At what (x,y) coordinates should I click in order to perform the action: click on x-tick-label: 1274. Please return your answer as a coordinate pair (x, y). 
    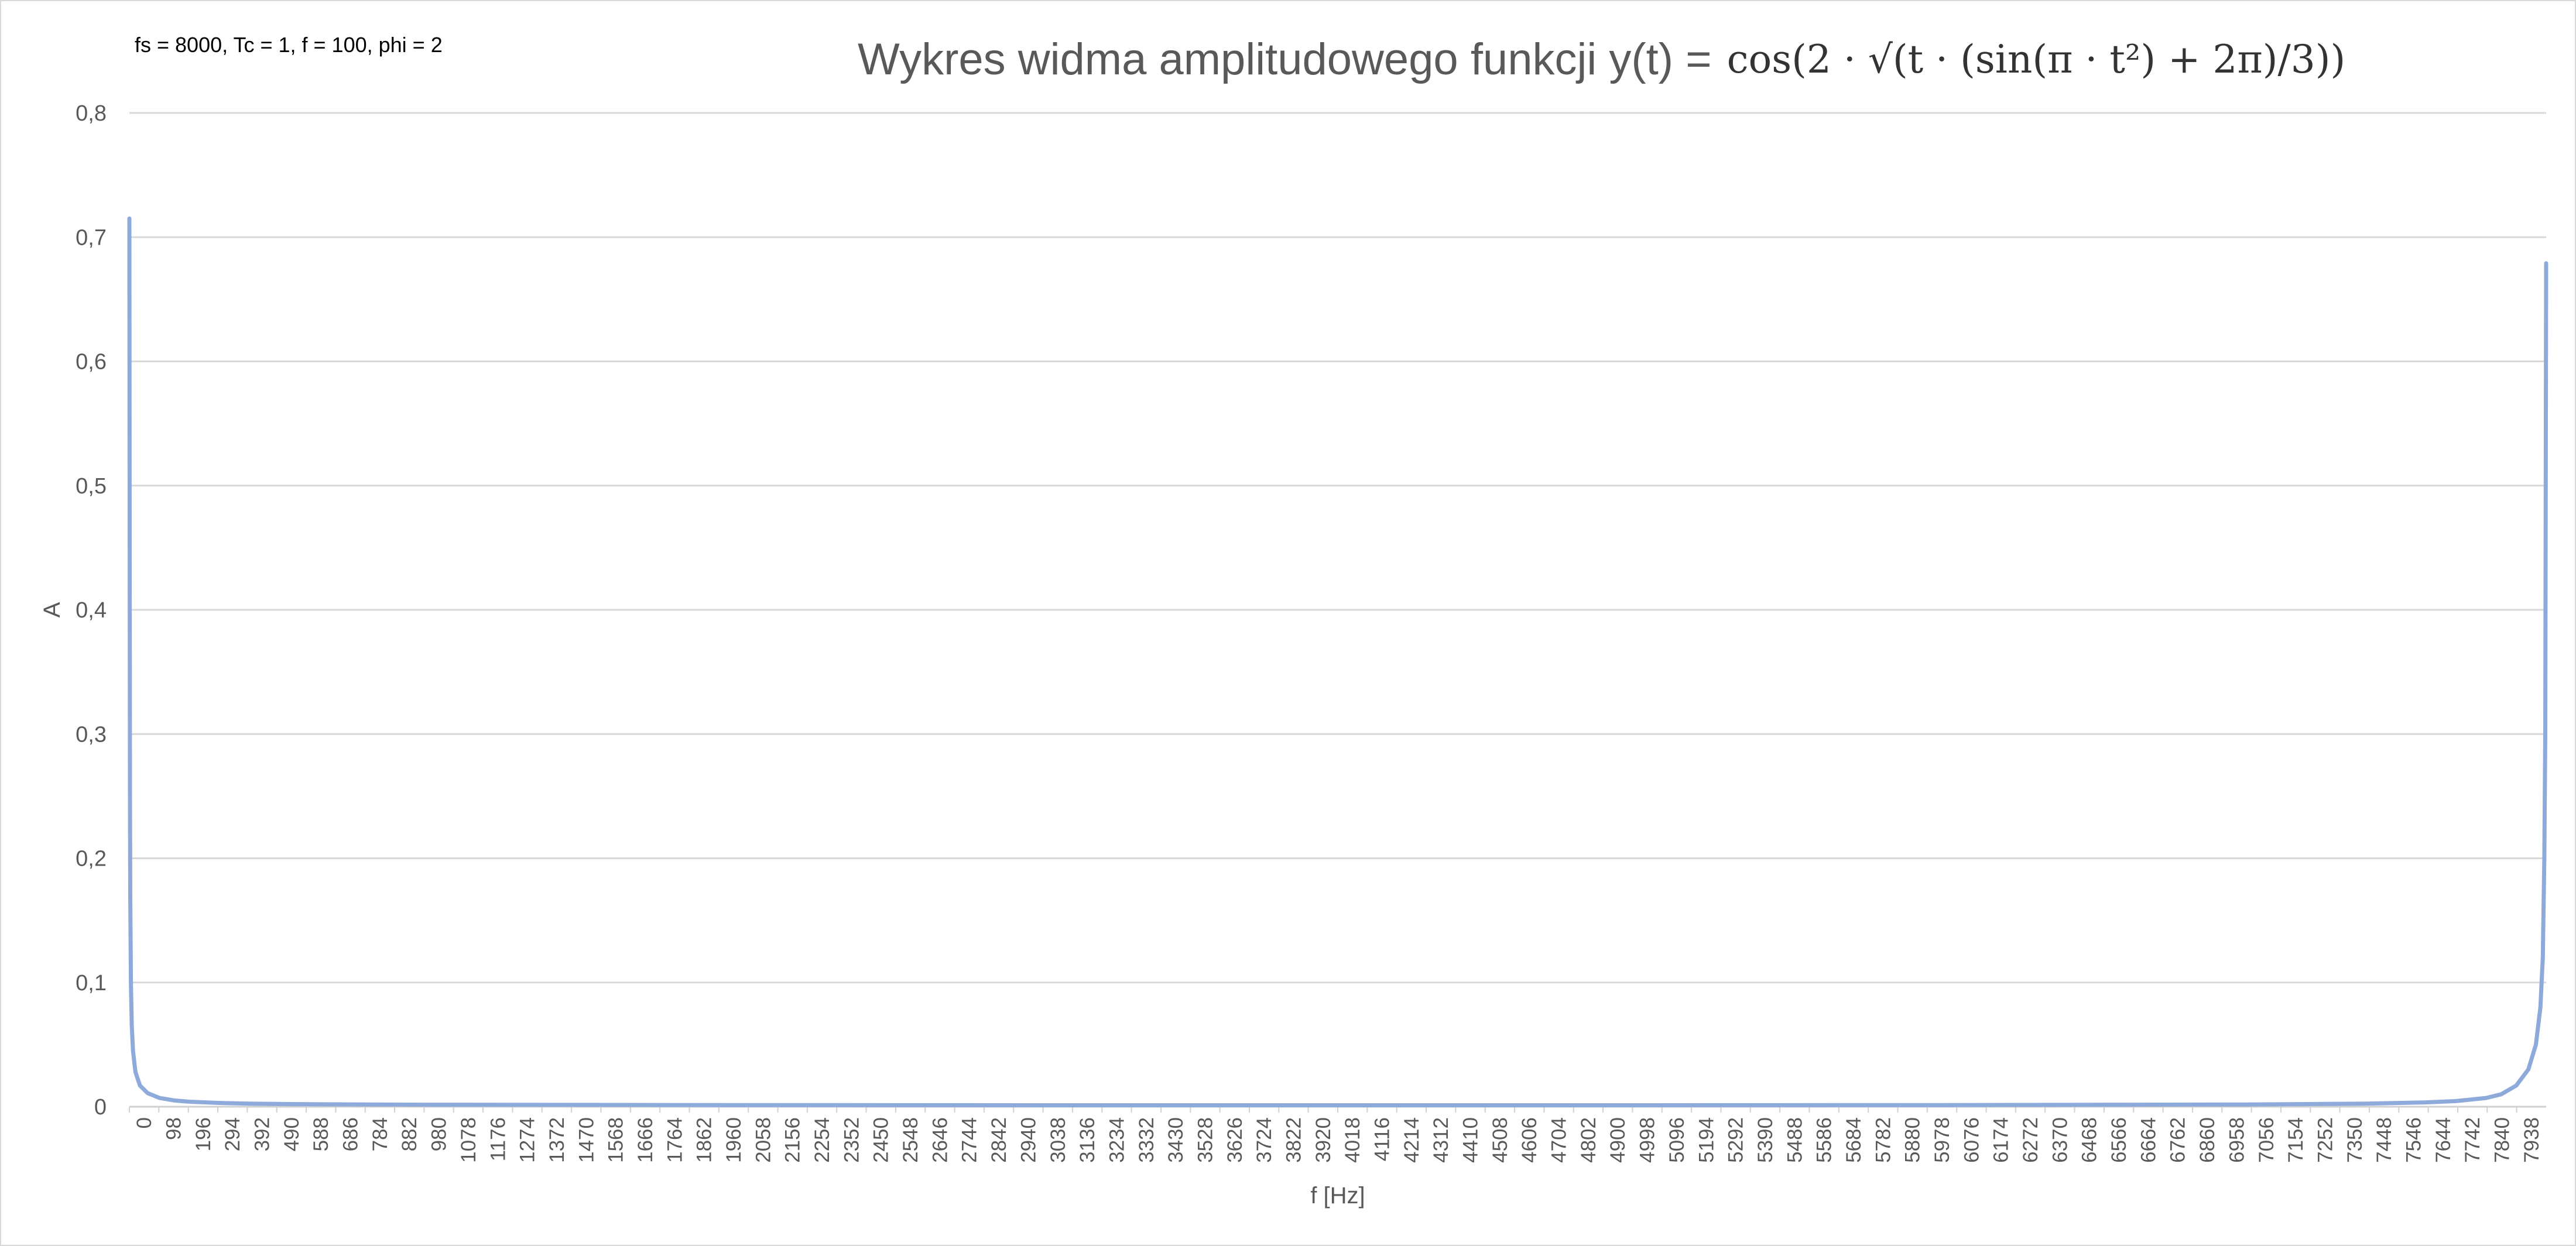
    Looking at the image, I should click on (527, 1140).